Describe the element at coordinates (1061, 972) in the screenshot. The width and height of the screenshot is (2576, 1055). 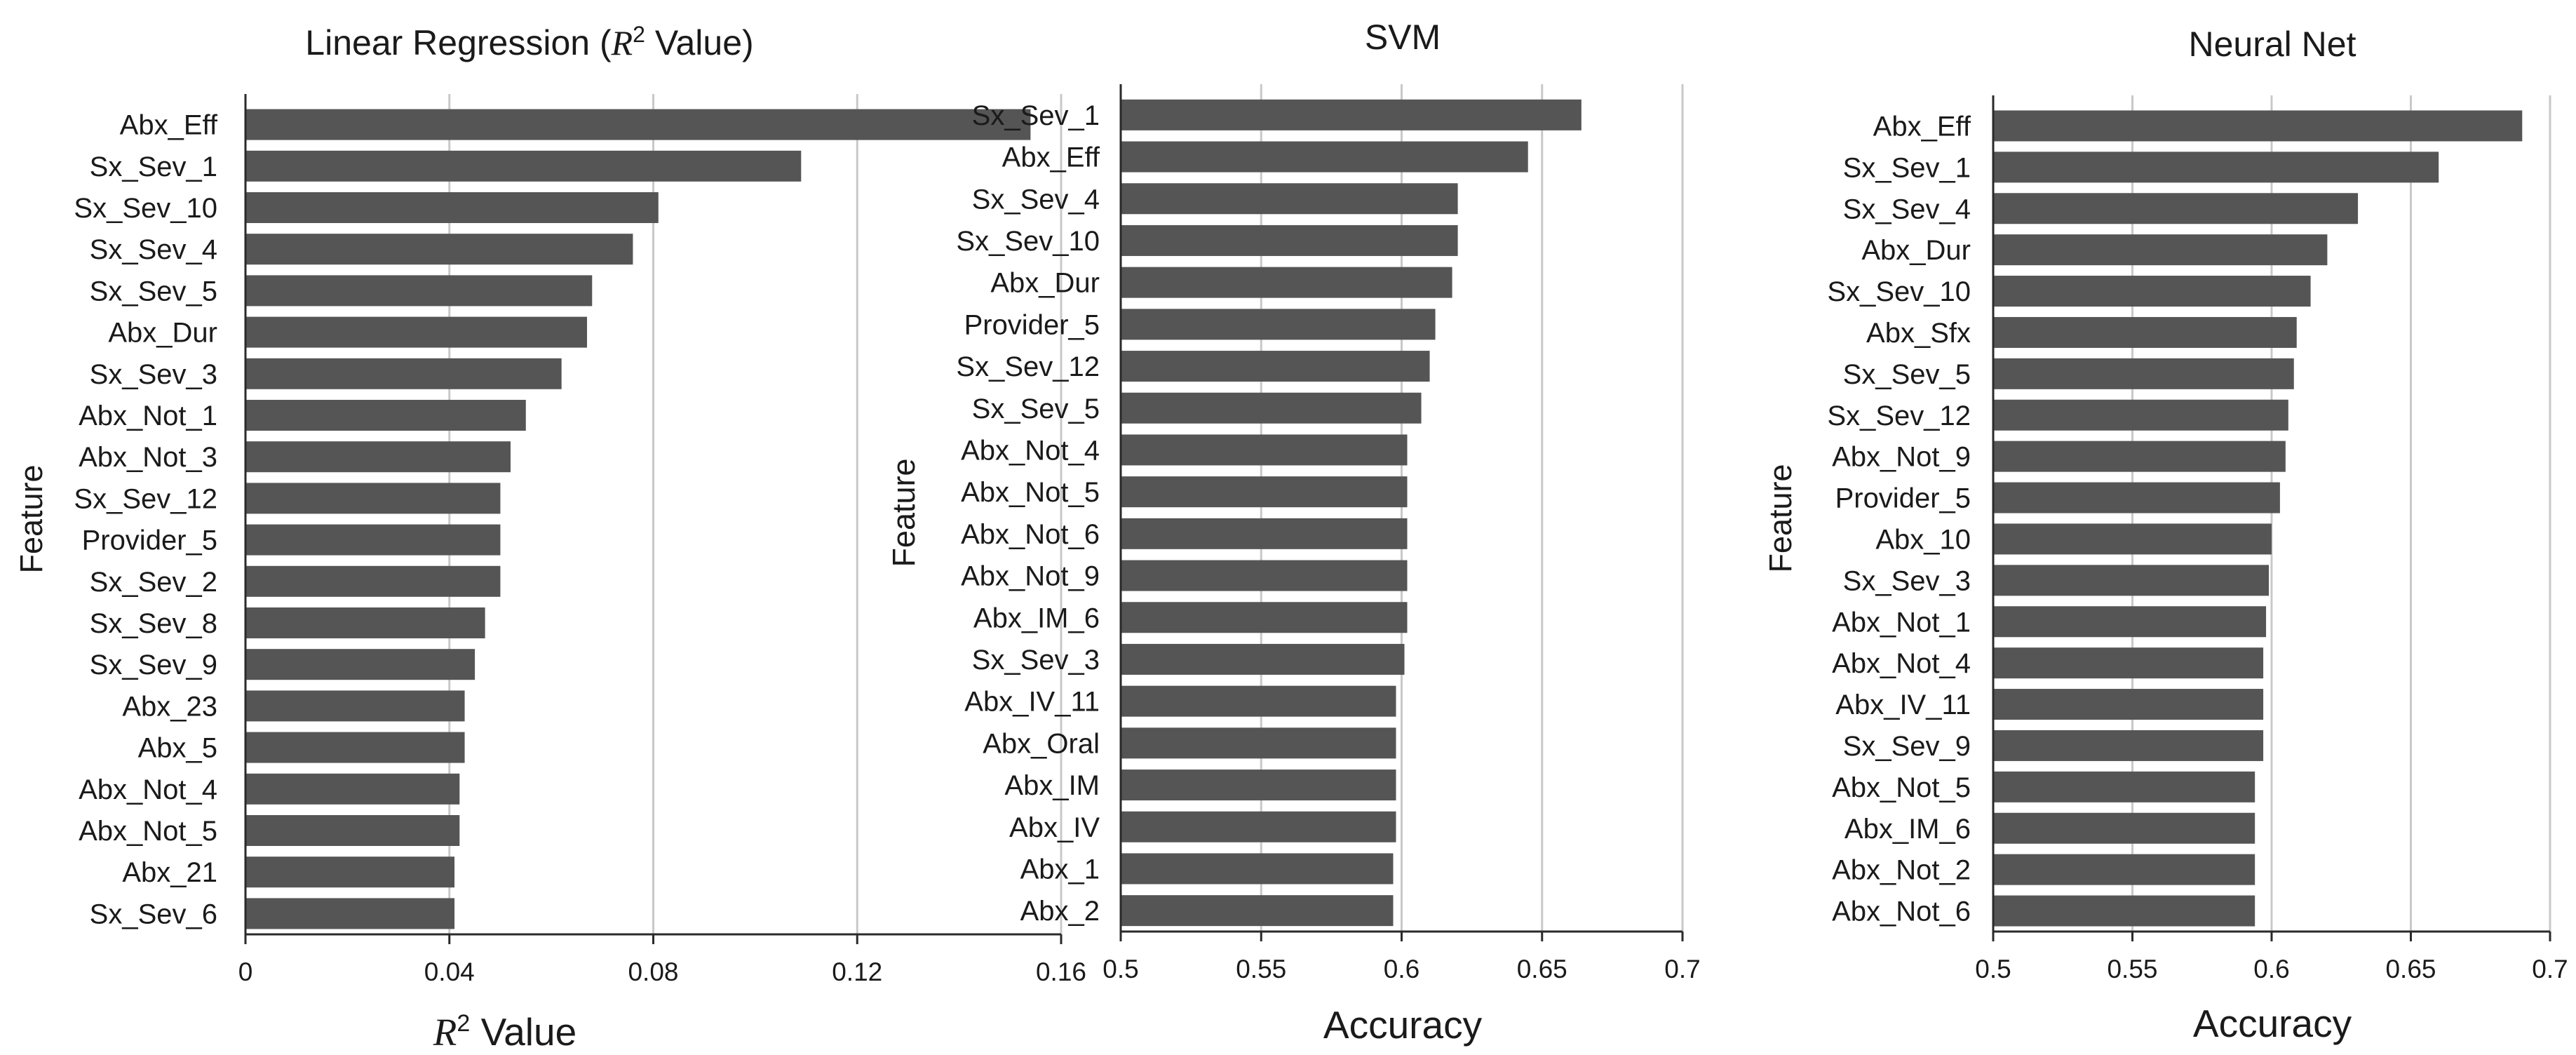
I see `x-tick-label: 0.16` at that location.